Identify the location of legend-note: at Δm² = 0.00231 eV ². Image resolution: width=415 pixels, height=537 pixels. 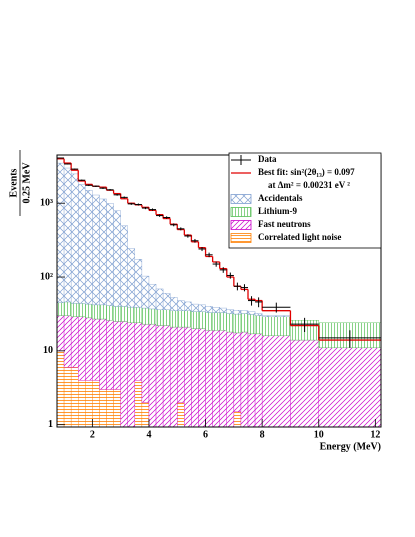
(309, 185).